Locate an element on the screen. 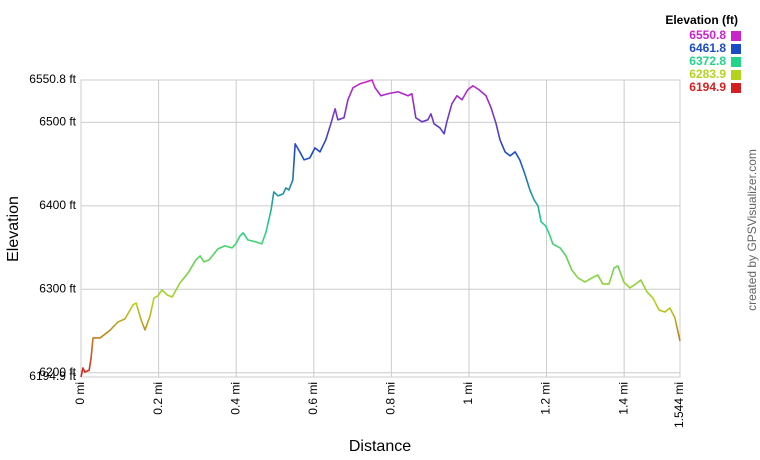 Image resolution: width=760 pixels, height=460 pixels. legend-title: Elevation (ft) is located at coordinates (701, 20).